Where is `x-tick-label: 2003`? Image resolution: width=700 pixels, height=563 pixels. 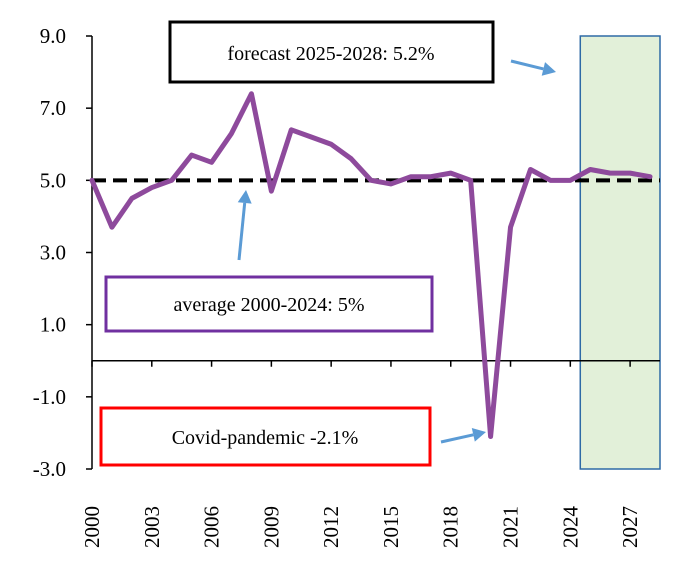
x-tick-label: 2003 is located at coordinates (152, 527).